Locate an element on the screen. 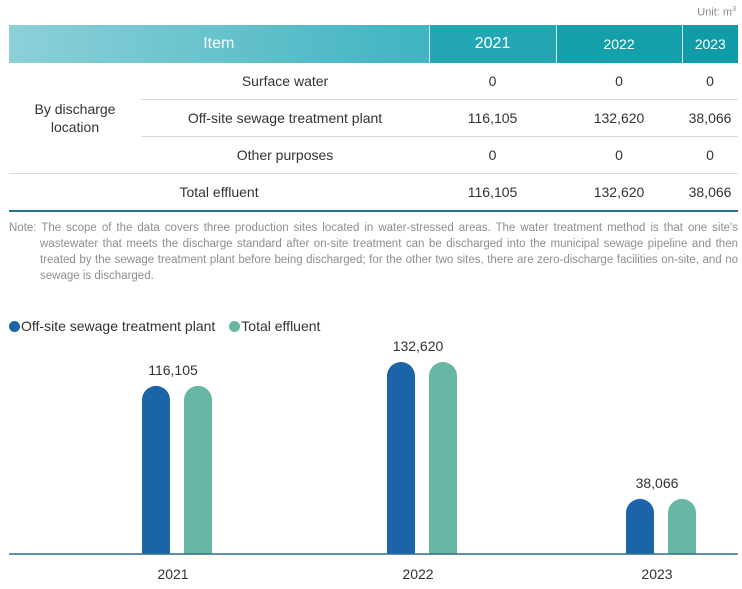  unit-prefix: Unit: m is located at coordinates (715, 12).